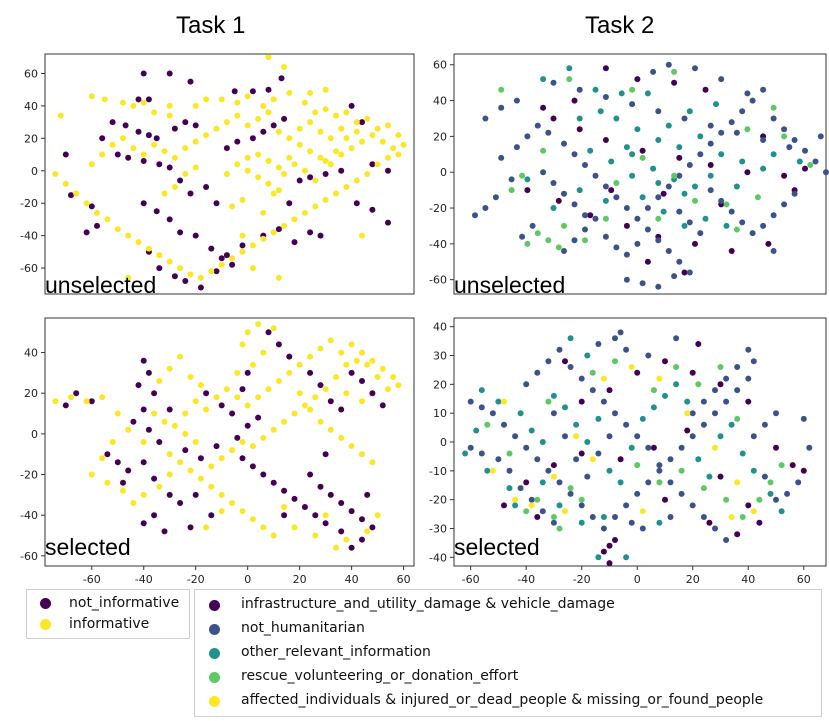  Describe the element at coordinates (438, 471) in the screenshot. I see `y-tick-label: -10` at that location.